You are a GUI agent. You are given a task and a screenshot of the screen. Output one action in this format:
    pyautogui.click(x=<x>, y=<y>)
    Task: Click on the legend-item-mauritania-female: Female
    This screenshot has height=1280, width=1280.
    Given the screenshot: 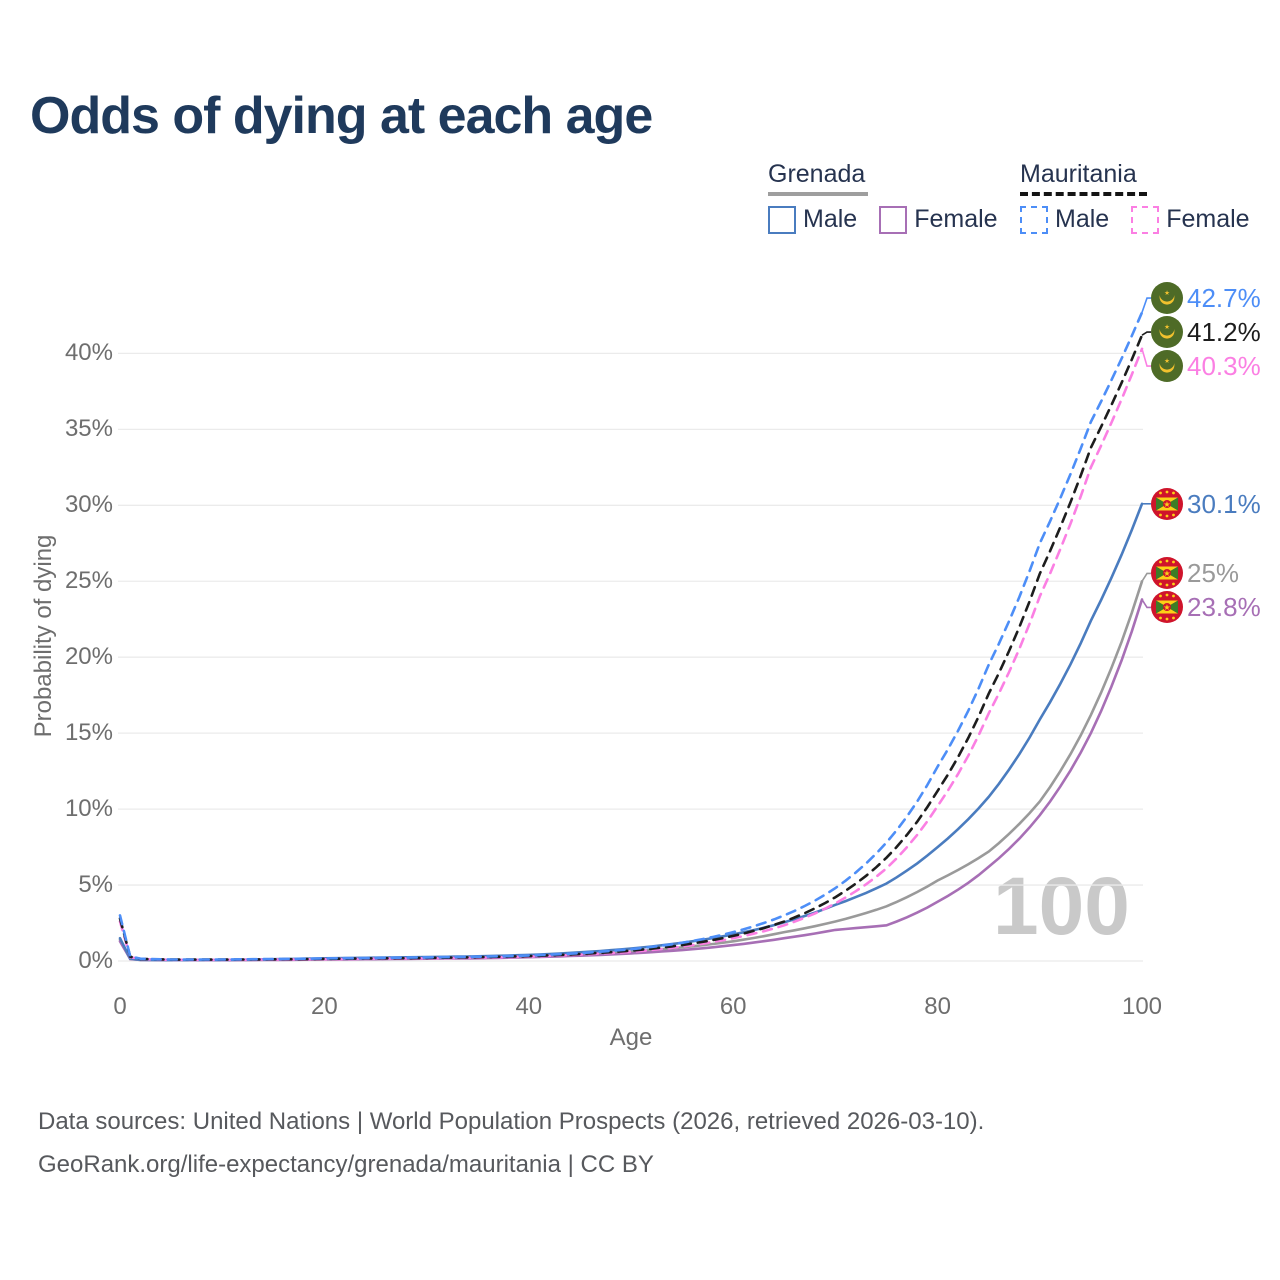 What is the action you would take?
    pyautogui.click(x=1190, y=219)
    